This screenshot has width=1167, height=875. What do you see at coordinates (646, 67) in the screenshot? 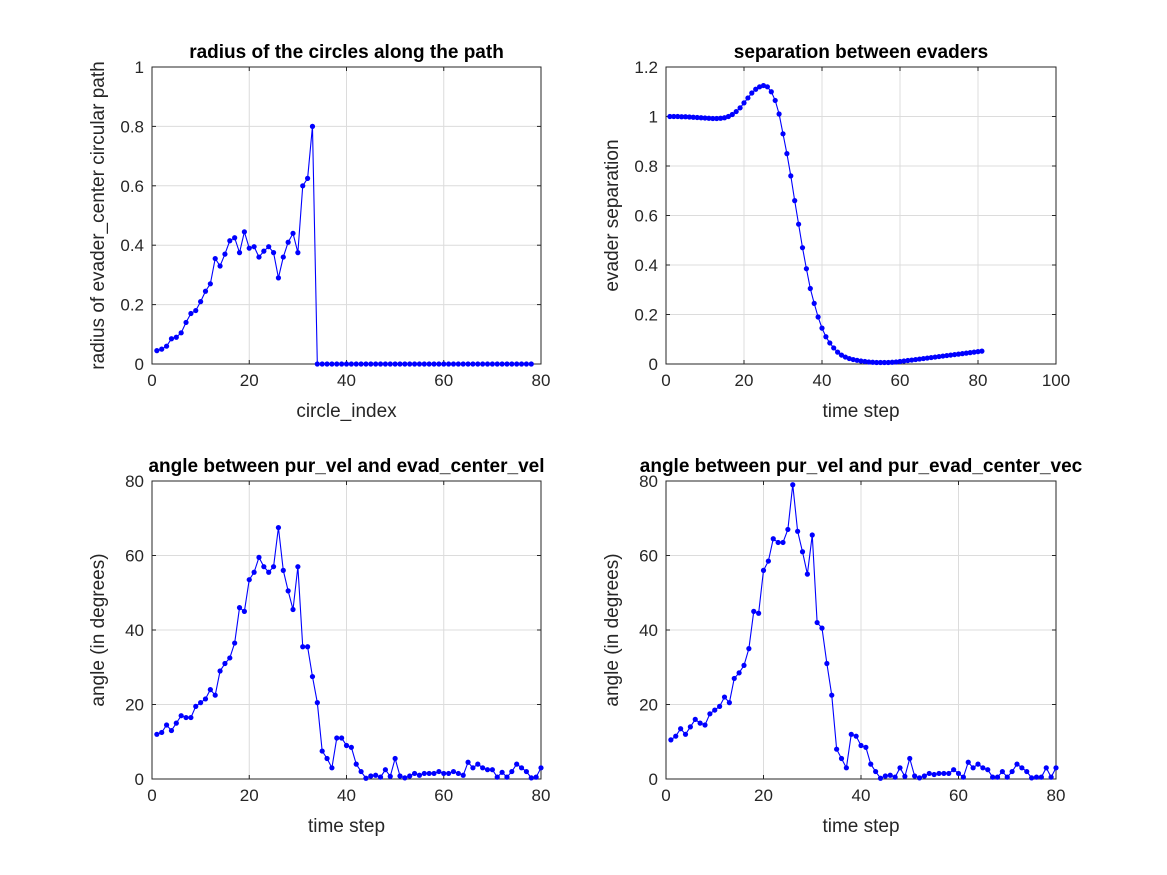
I see `y-tick-label: 1.2` at bounding box center [646, 67].